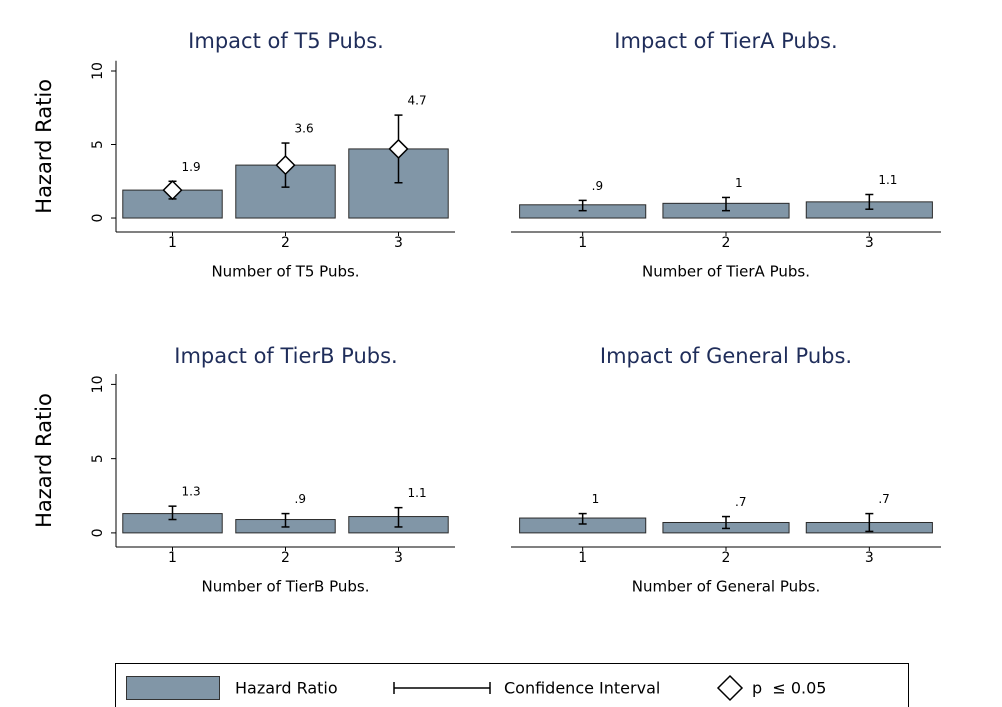  I want to click on x-axis-label: Number of General Pubs., so click(726, 587).